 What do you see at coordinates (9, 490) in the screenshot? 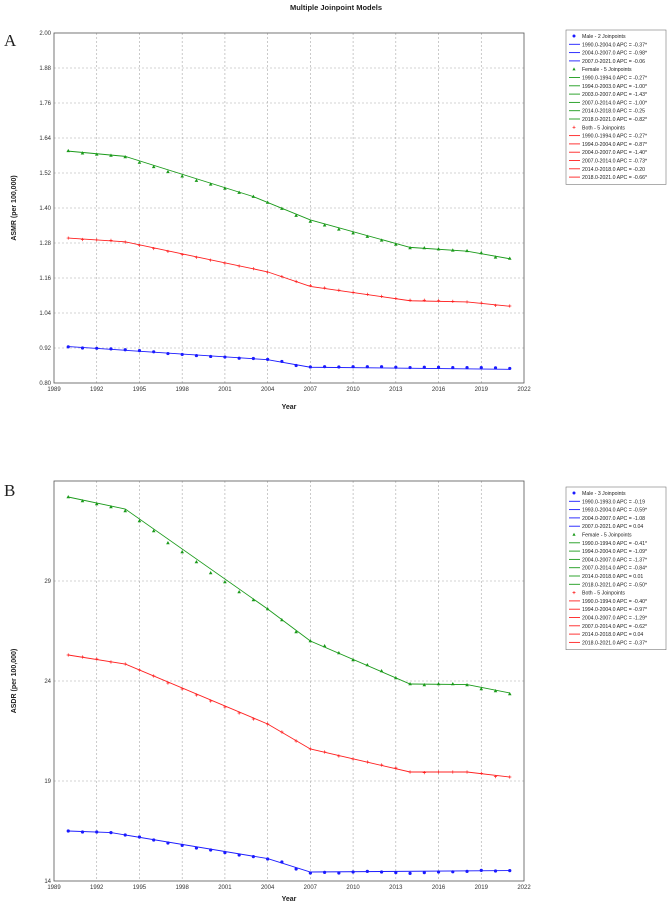
I see `panel-letter: B` at bounding box center [9, 490].